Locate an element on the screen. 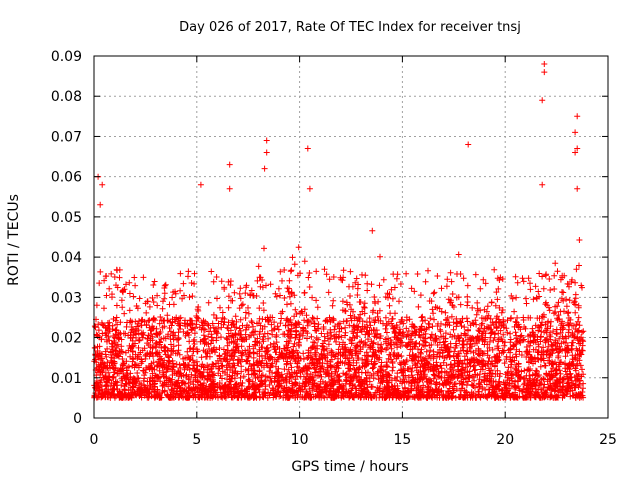 This screenshot has width=640, height=485. y-axis-label: ROTI / TECUs is located at coordinates (14, 240).